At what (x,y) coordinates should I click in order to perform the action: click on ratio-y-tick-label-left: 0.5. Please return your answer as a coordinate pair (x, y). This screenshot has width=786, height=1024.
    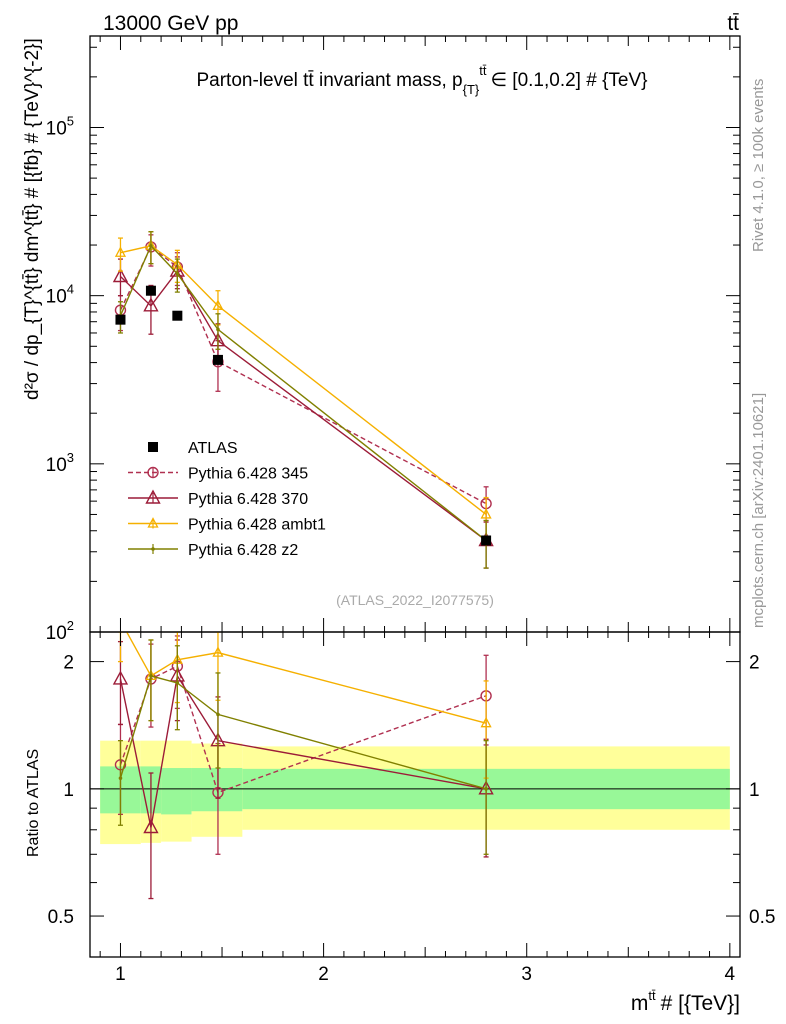
    Looking at the image, I should click on (61, 917).